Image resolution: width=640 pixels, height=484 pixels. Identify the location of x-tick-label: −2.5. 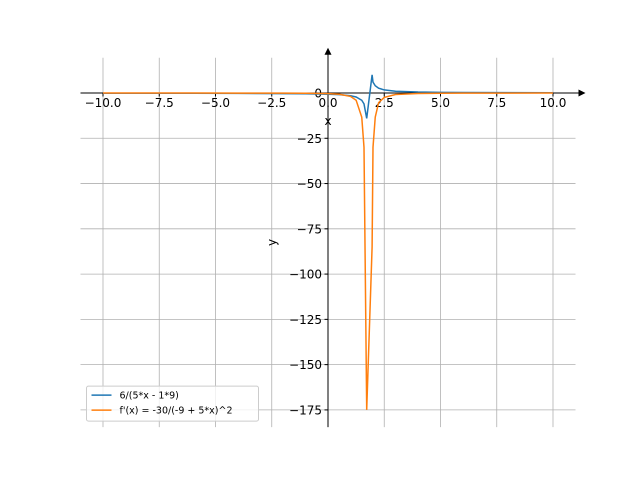
(271, 103).